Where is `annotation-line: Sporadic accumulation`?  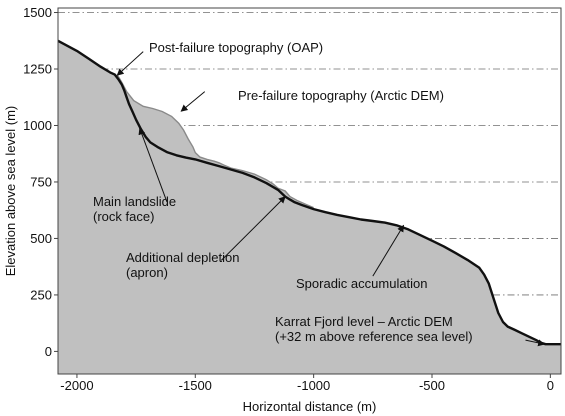 annotation-line: Sporadic accumulation is located at coordinates (362, 283).